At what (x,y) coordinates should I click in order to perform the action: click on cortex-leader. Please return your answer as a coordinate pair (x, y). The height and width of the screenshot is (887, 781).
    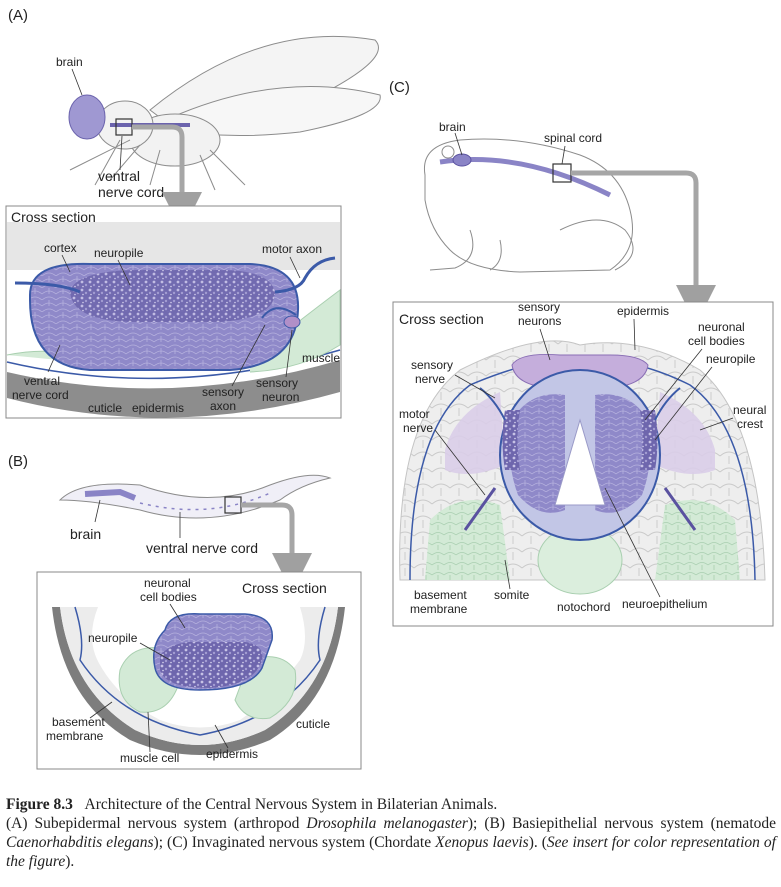
    Looking at the image, I should click on (66, 263).